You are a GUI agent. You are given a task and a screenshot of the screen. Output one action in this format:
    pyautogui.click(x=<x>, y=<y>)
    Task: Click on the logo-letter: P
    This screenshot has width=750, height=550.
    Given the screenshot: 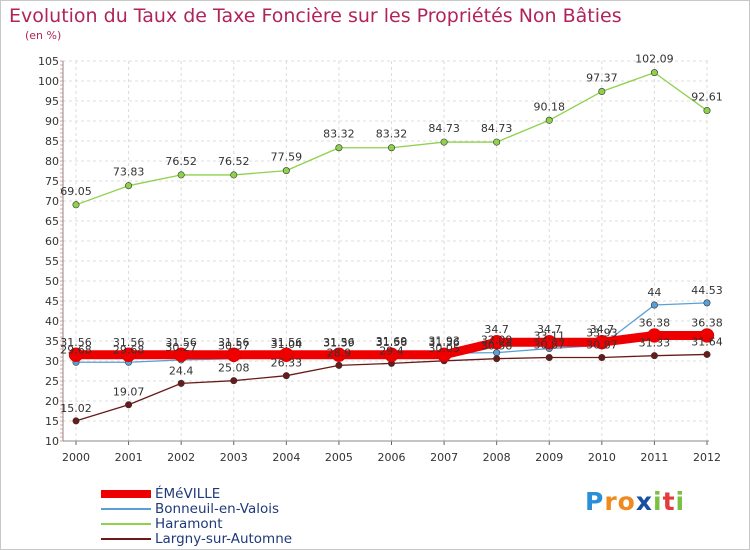 What is the action you would take?
    pyautogui.click(x=595, y=501)
    